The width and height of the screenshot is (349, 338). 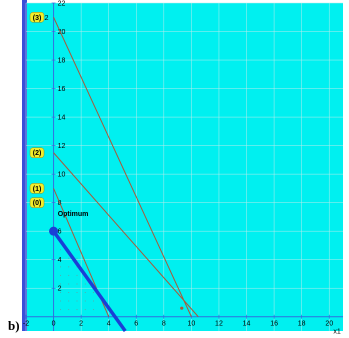 I want to click on y-tick-label: 16, so click(x=62, y=89).